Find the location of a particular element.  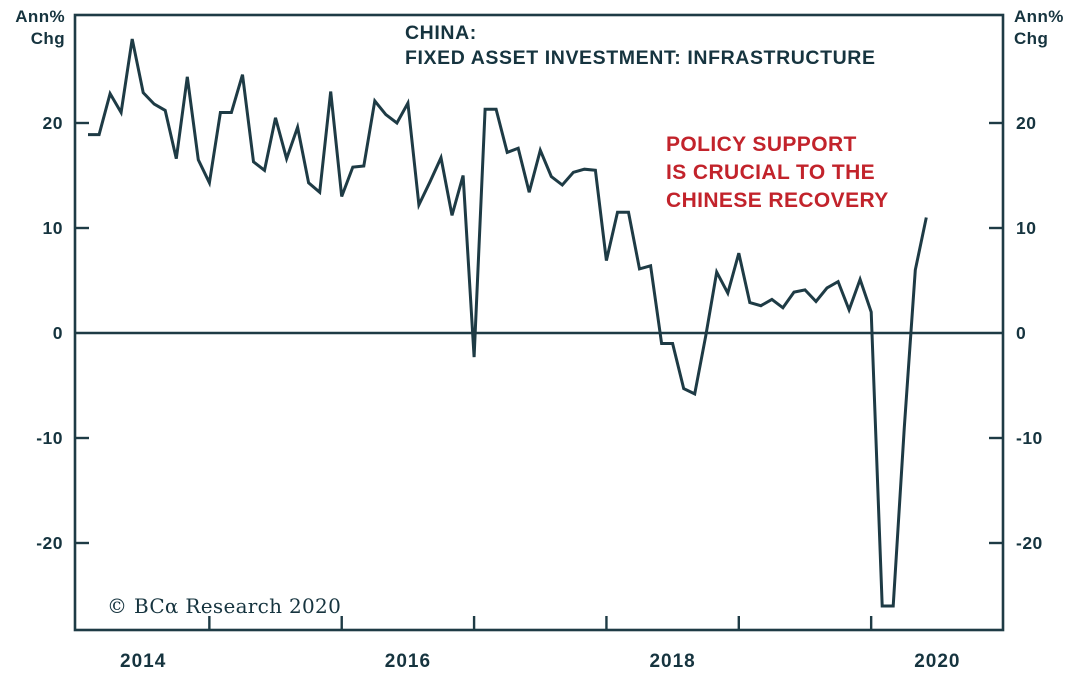

annotation-line3: CHINESE RECOVERY is located at coordinates (777, 200).